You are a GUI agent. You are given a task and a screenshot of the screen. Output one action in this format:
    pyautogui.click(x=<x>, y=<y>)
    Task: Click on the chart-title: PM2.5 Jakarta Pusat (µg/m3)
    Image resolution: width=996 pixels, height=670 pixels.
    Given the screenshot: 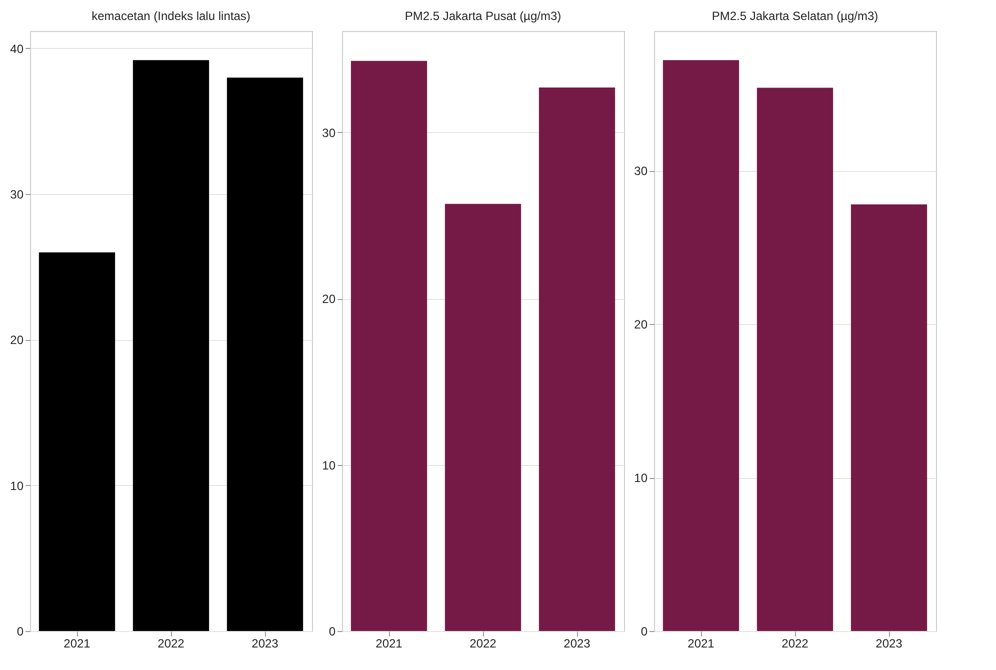 What is the action you would take?
    pyautogui.click(x=483, y=16)
    